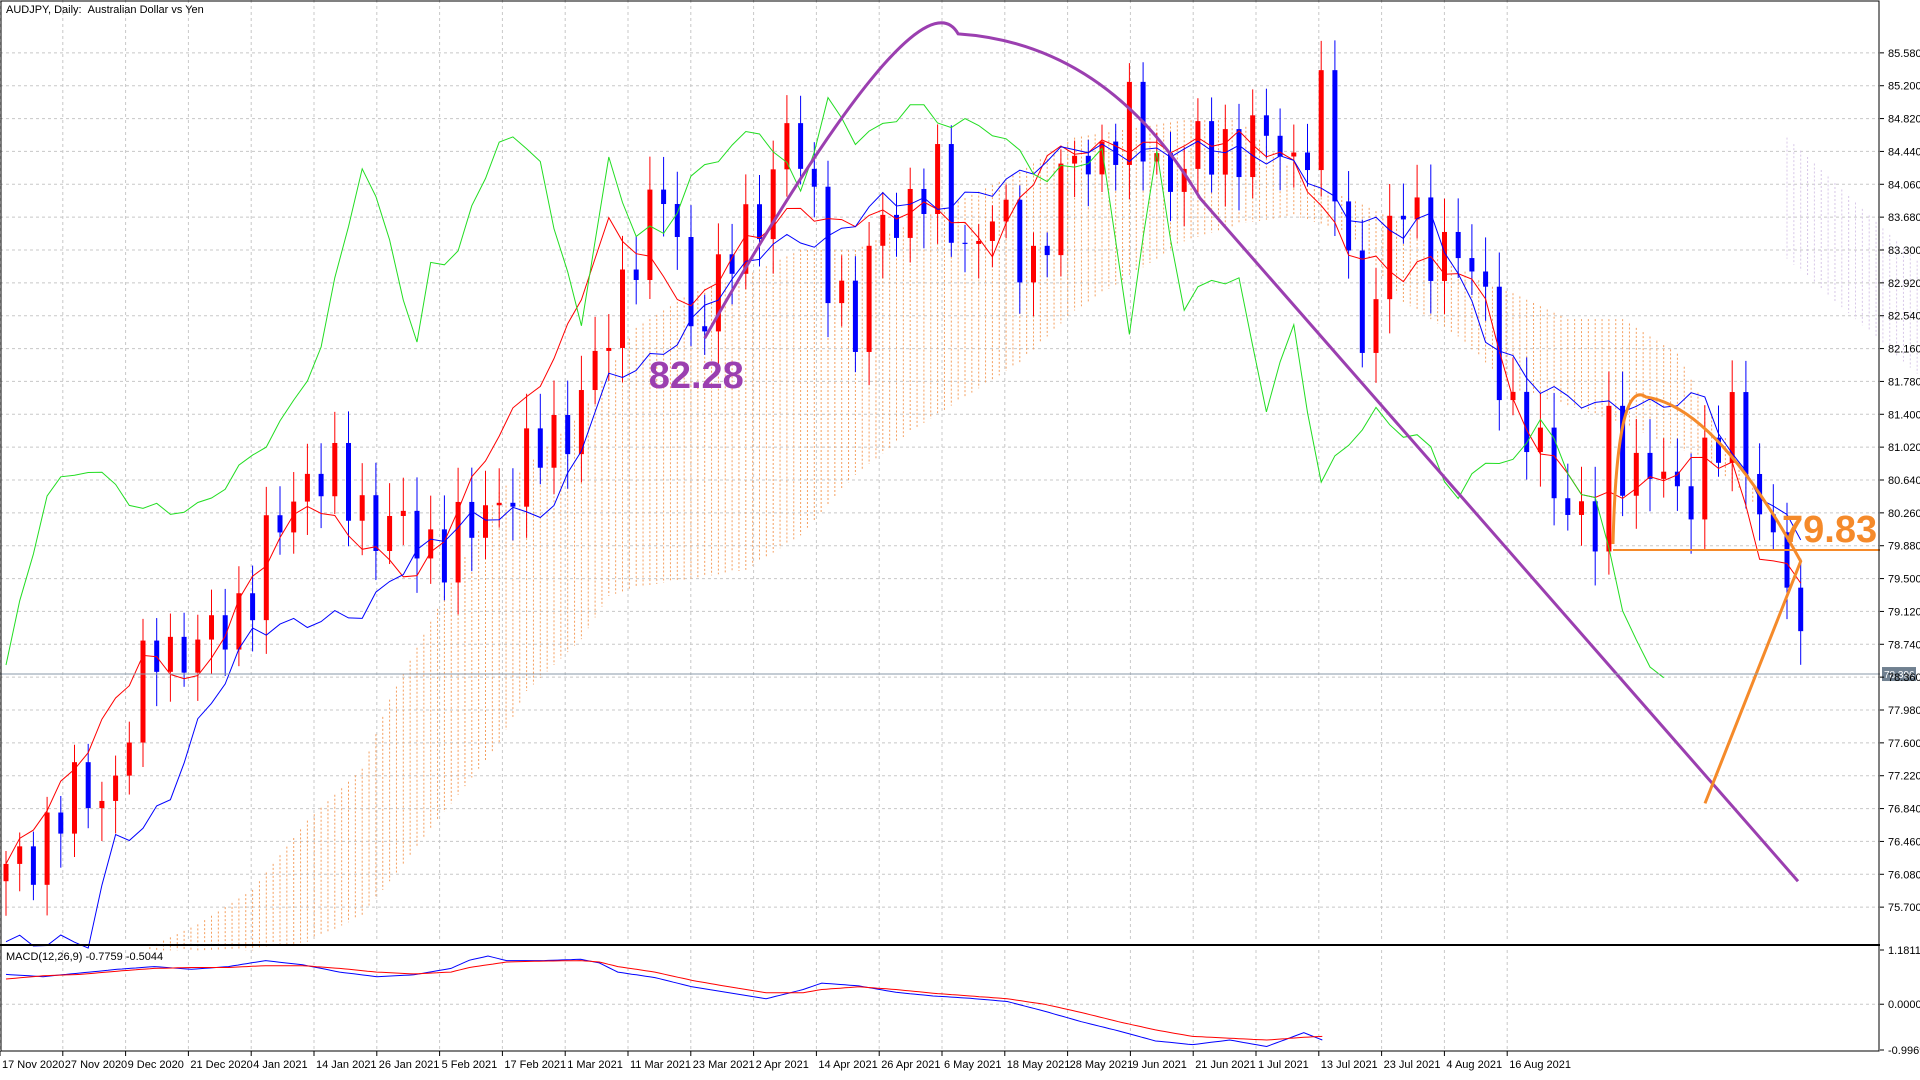 The height and width of the screenshot is (1080, 1920). What do you see at coordinates (1904, 908) in the screenshot?
I see `y-tick-label: 75.700` at bounding box center [1904, 908].